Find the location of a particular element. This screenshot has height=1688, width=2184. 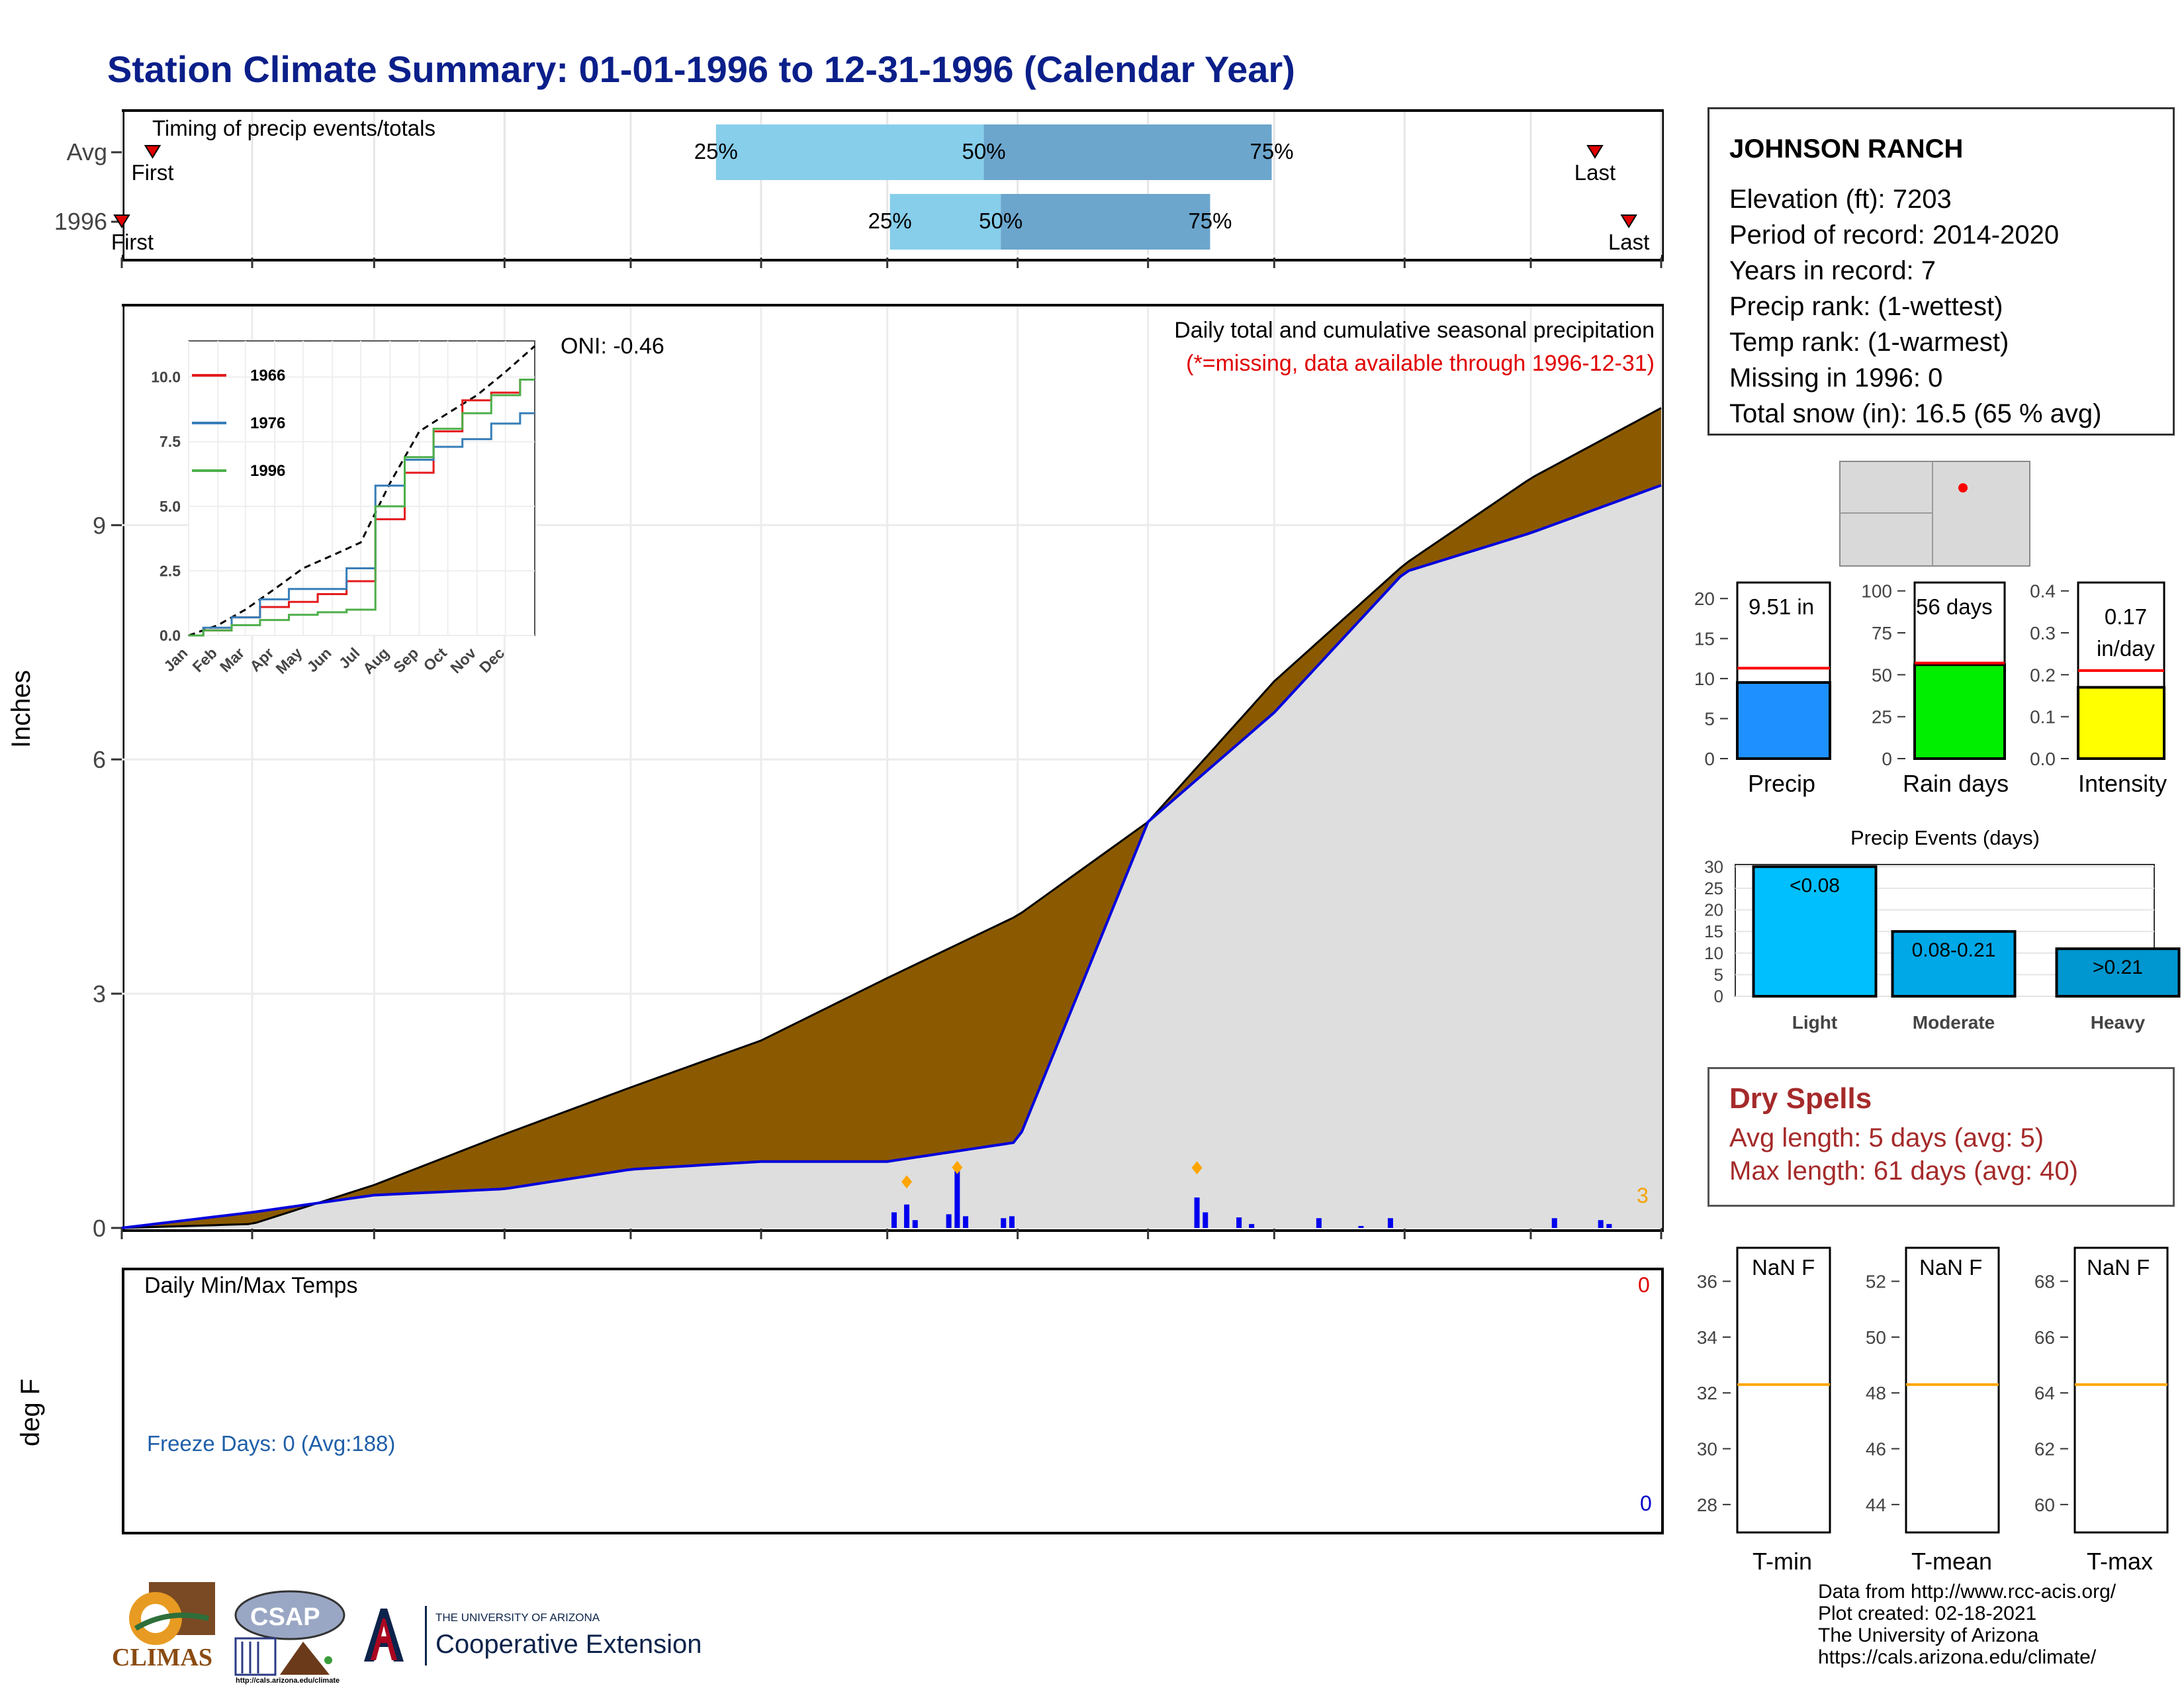

temp-box-frame is located at coordinates (1952, 1390).